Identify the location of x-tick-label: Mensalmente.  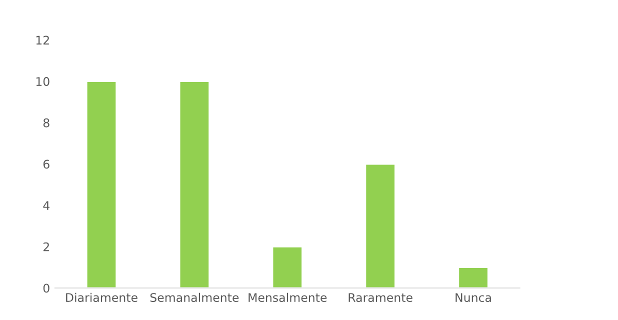
(287, 297).